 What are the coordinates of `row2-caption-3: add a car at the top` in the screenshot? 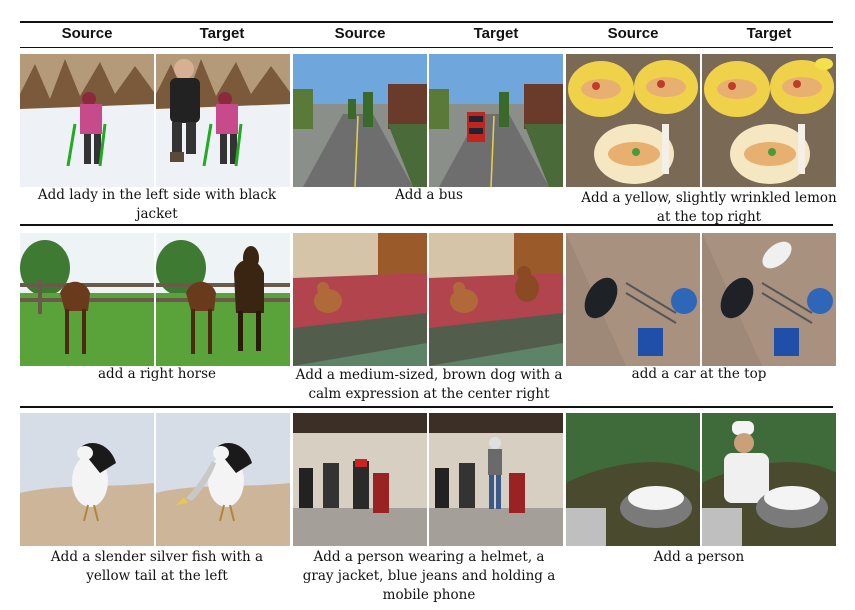 It's located at (699, 374).